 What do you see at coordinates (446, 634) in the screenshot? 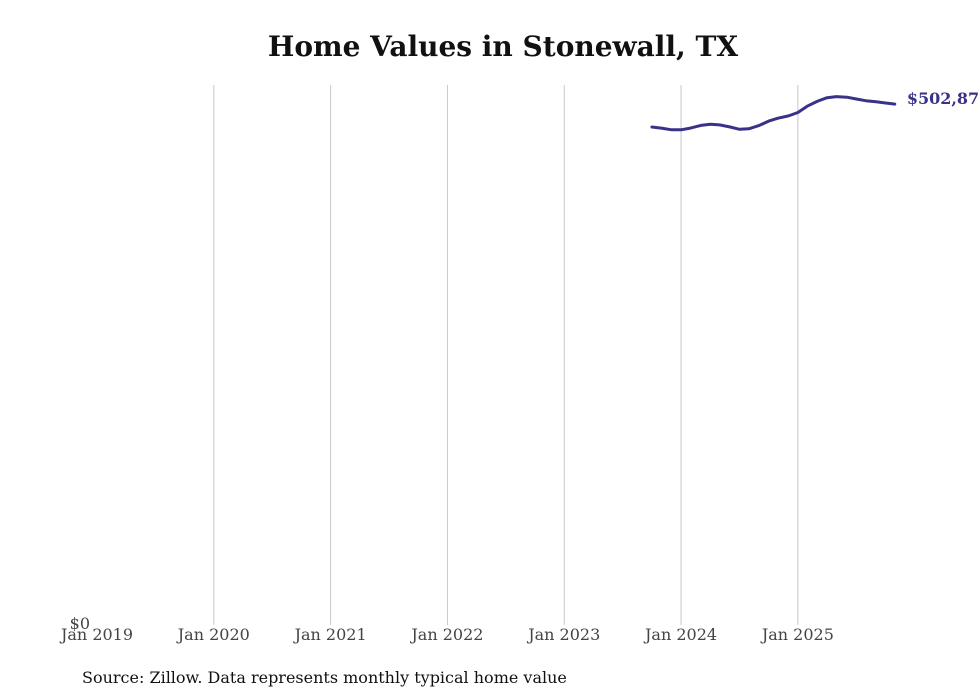
I see `x-tick-label-2022: Jan 2022` at bounding box center [446, 634].